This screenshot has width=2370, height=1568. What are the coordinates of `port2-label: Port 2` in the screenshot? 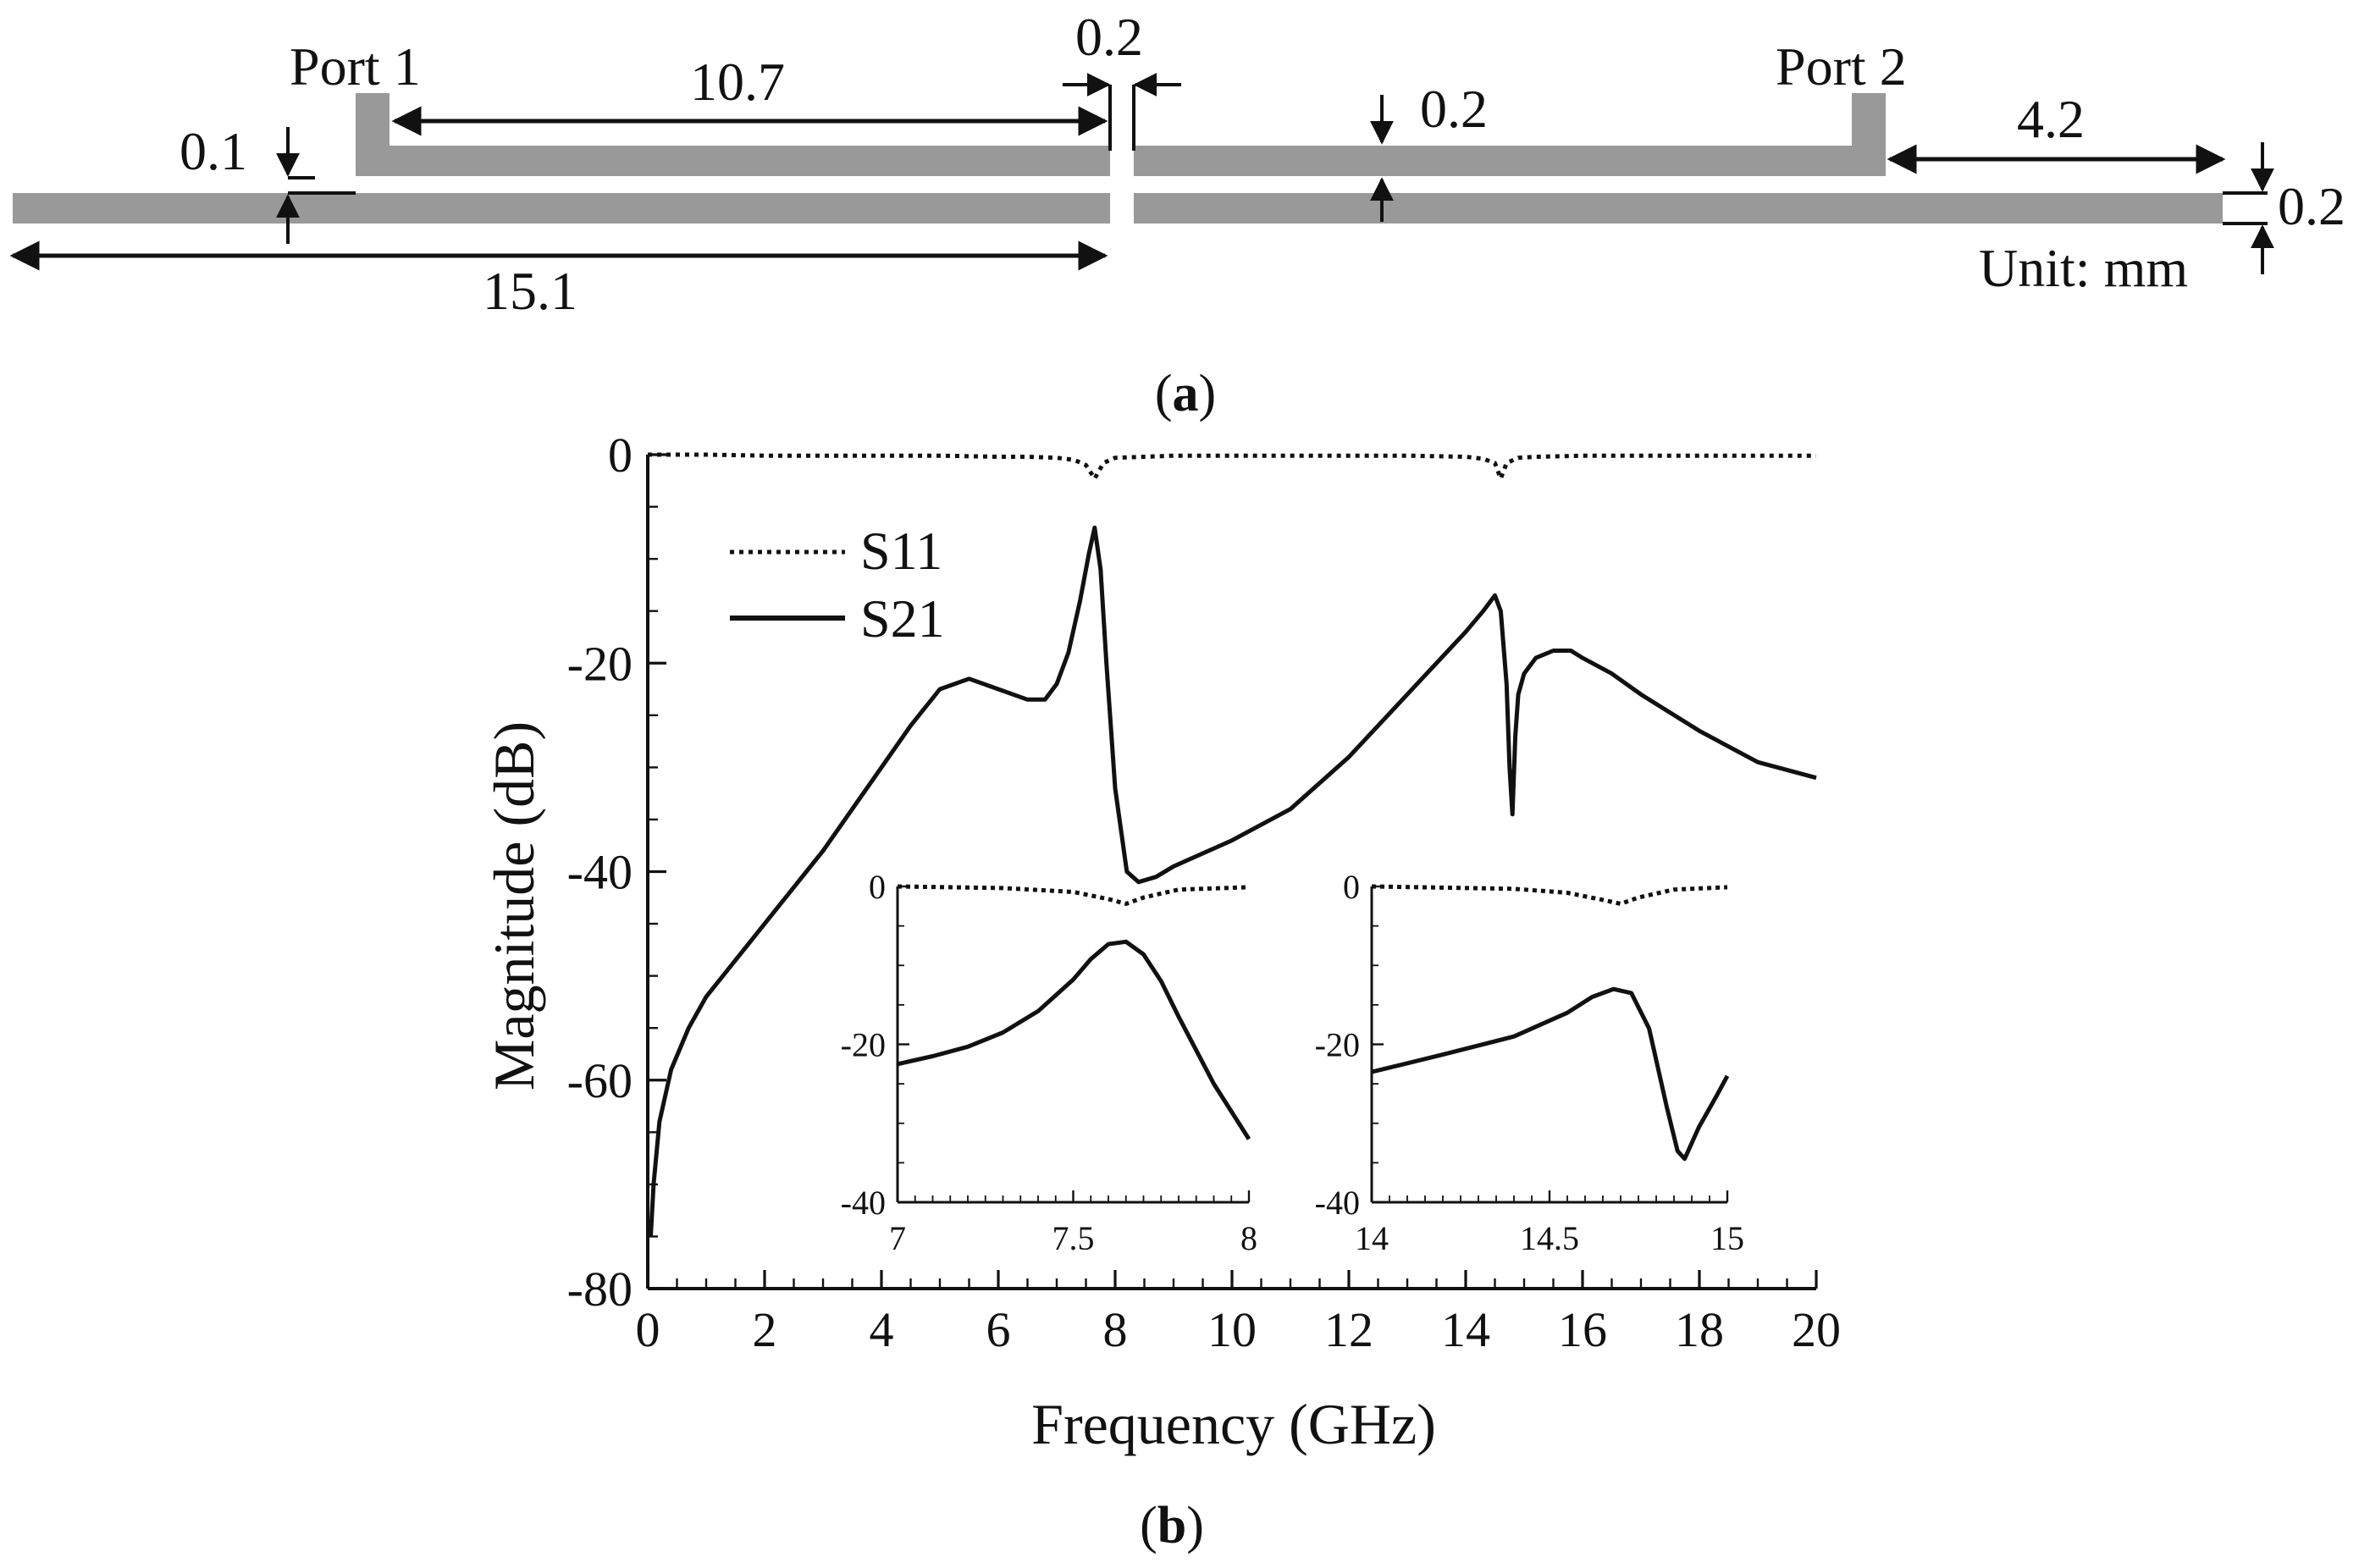 It's located at (1842, 66).